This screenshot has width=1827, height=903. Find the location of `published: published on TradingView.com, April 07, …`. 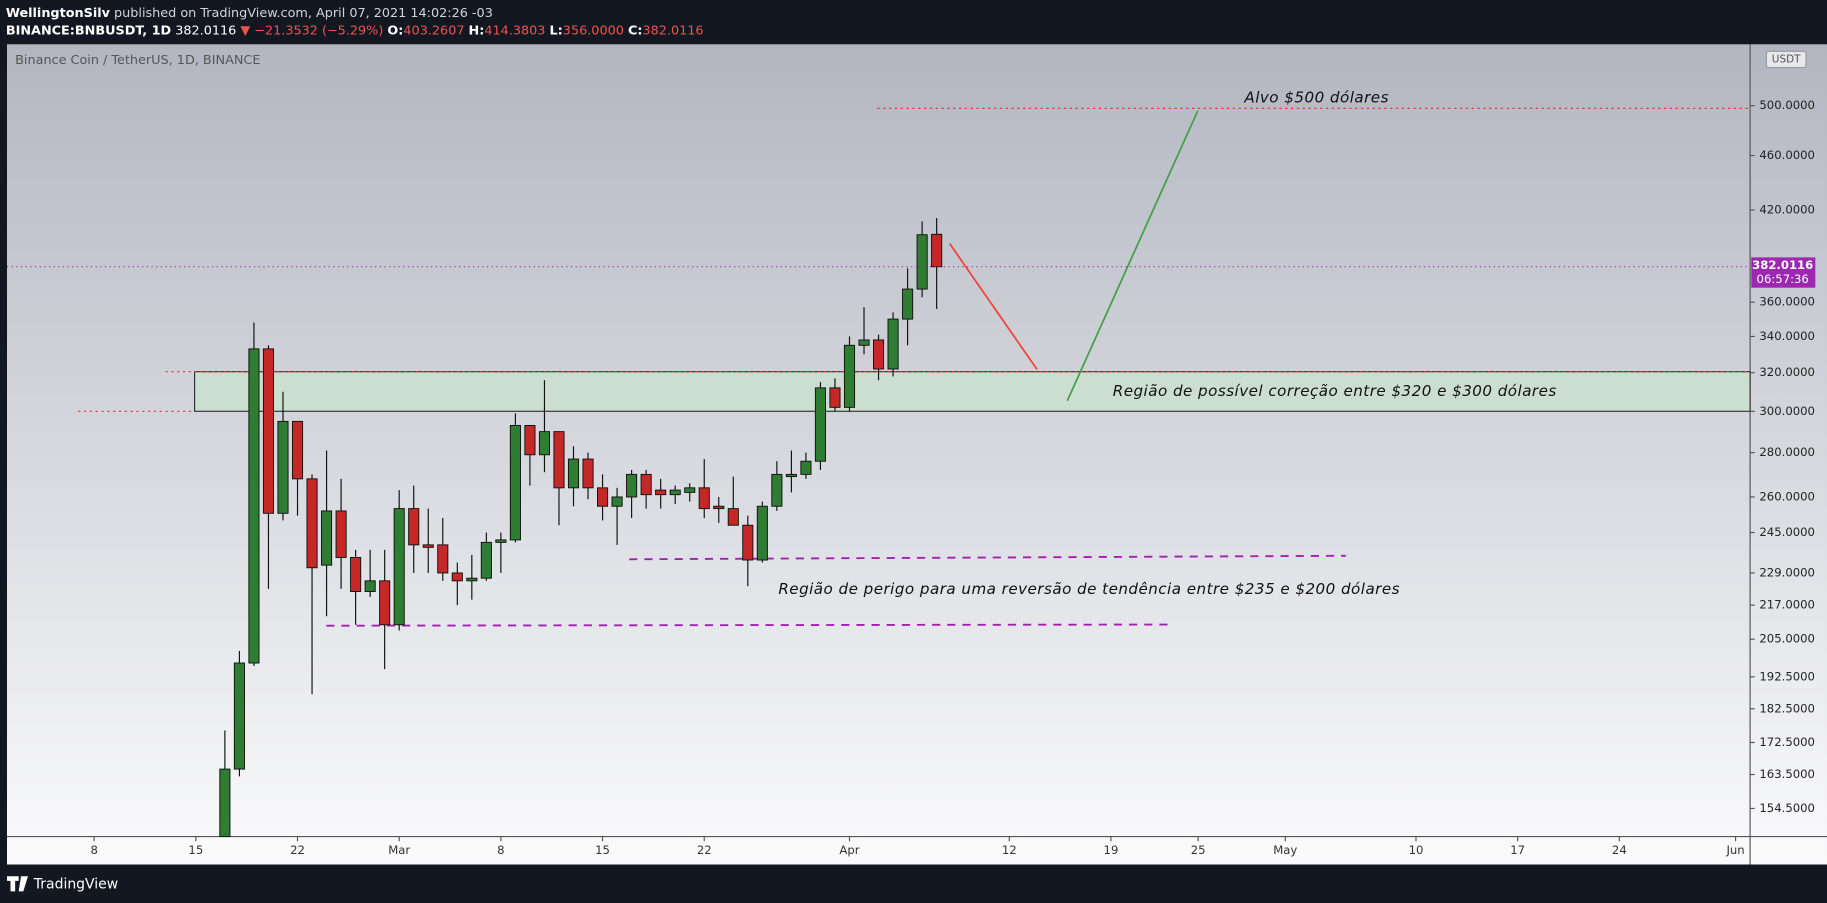

published: published on TradingView.com, April 07, … is located at coordinates (303, 12).